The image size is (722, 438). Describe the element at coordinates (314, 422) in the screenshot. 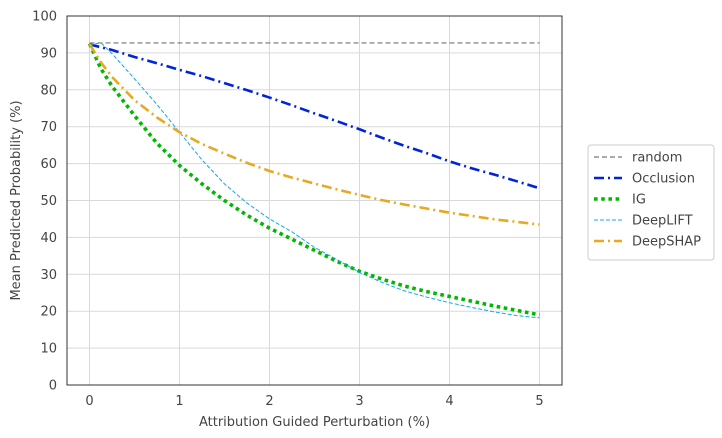

I see `x-axis-label: Attribution Guided Perturbation (%)` at that location.